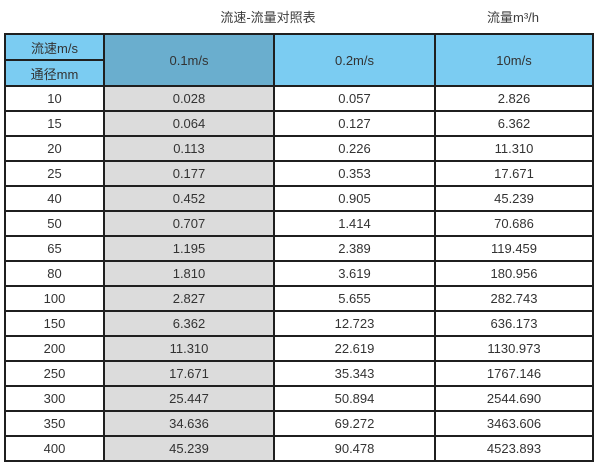 The image size is (600, 466). What do you see at coordinates (514, 248) in the screenshot?
I see `flow-cell-10ms: 119.459` at bounding box center [514, 248].